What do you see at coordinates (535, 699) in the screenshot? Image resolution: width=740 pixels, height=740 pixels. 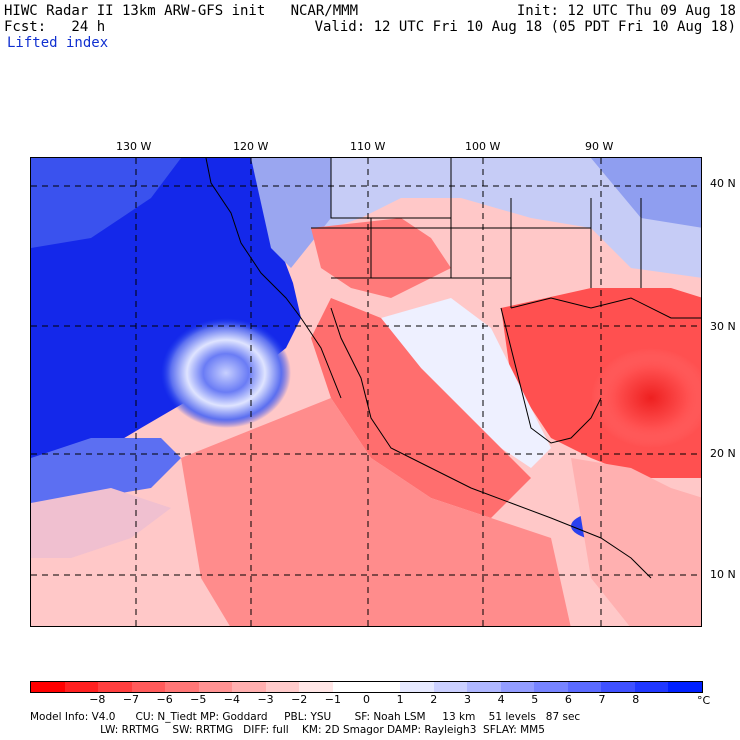 I see `colorbar-tick-label: 5` at bounding box center [535, 699].